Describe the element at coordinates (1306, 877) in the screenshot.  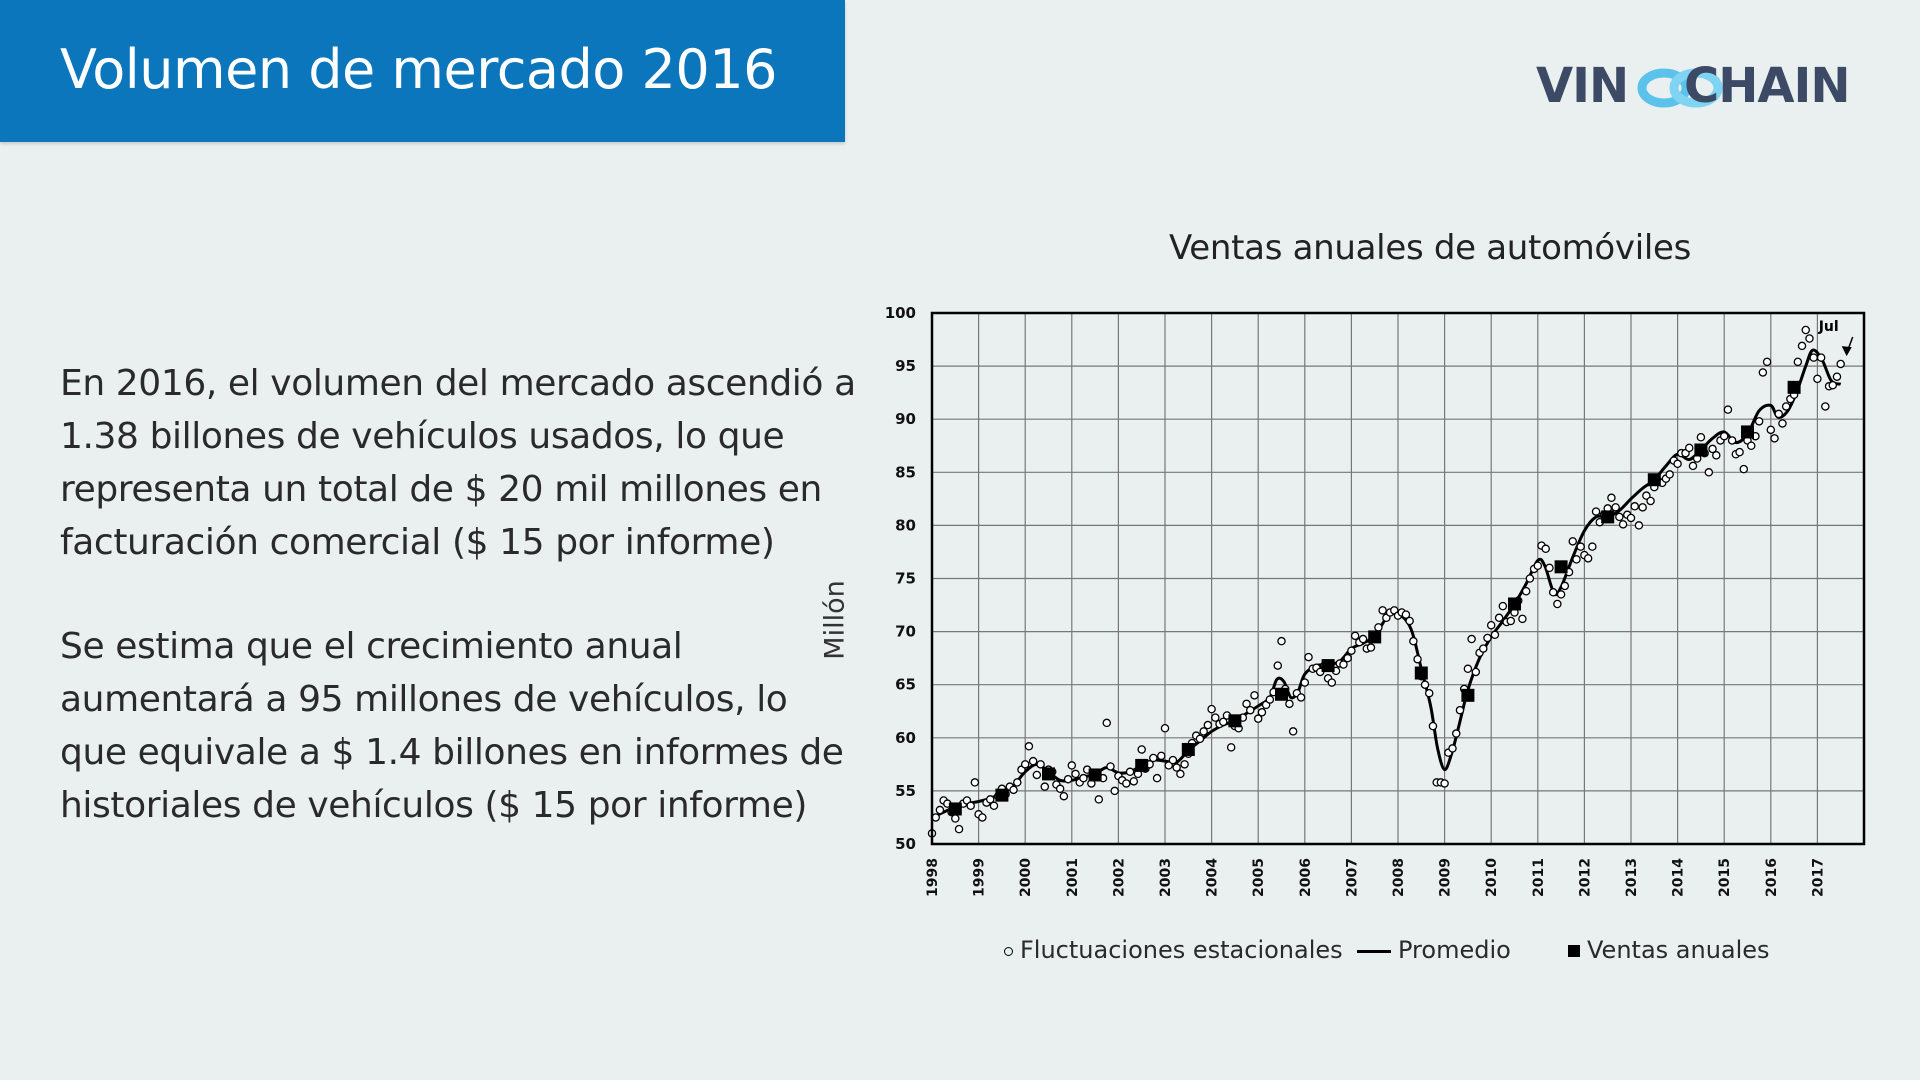
I see `x-tick-label: 2006` at that location.